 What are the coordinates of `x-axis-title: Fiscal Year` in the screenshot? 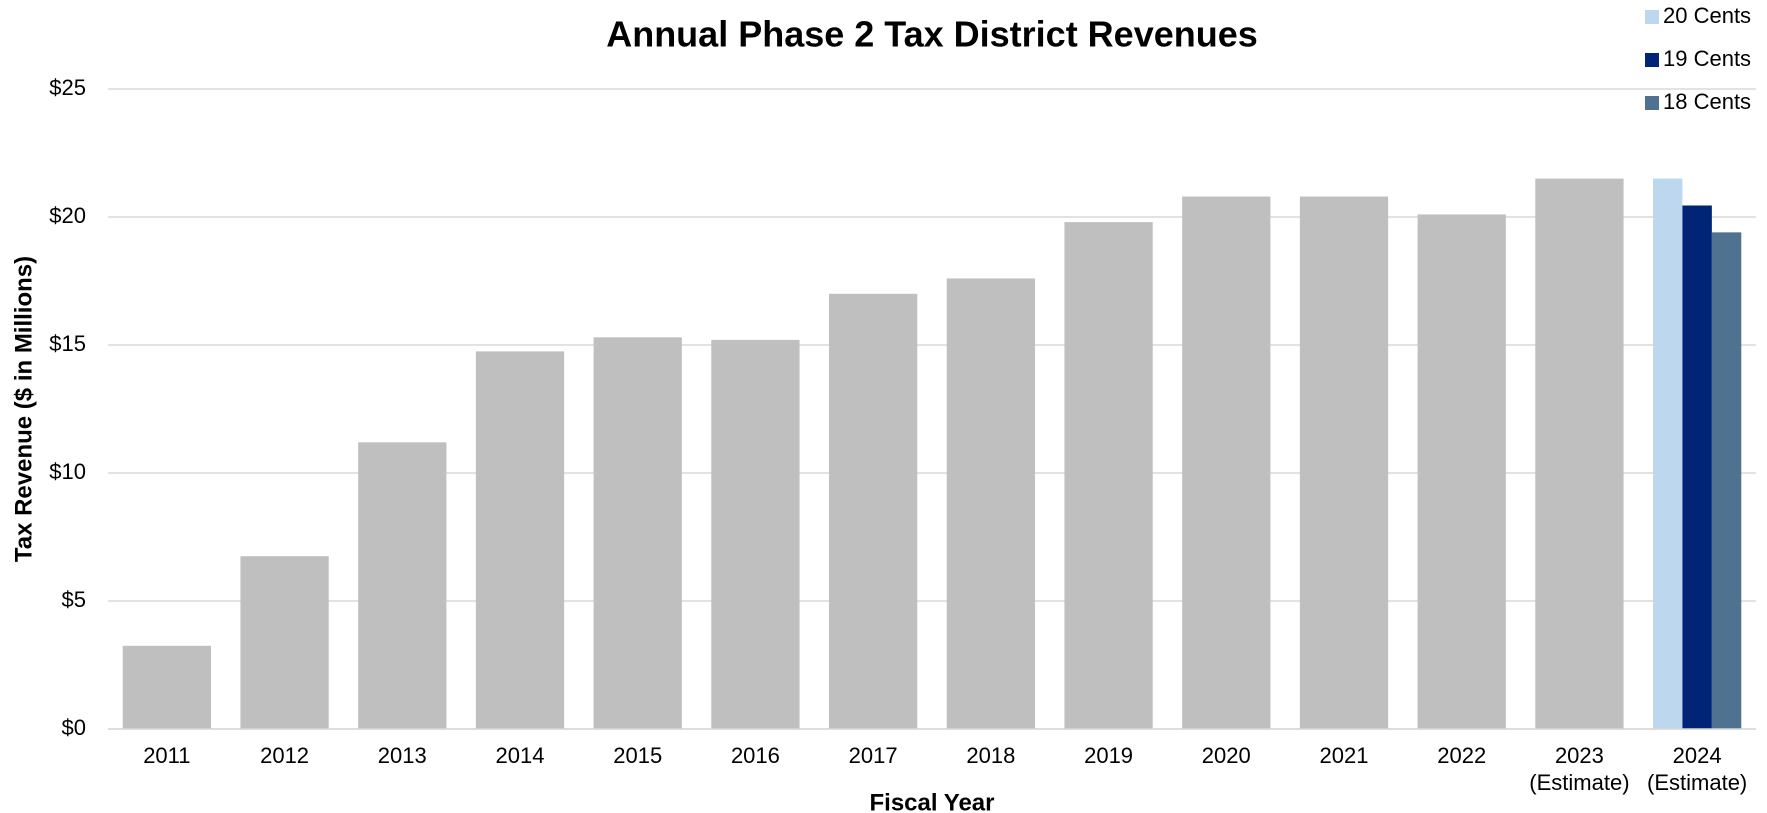 It's located at (932, 801).